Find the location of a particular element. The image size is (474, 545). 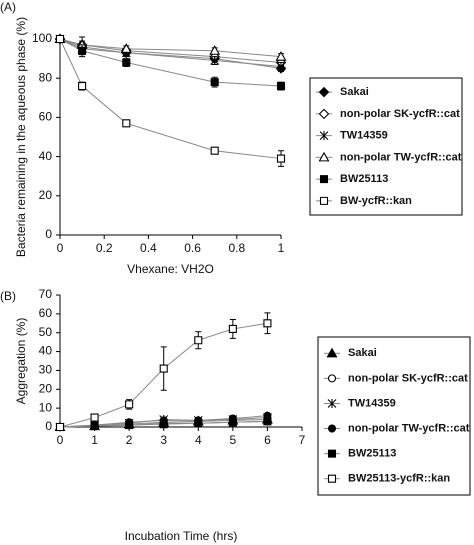

x-tick-label: 7 is located at coordinates (302, 440).